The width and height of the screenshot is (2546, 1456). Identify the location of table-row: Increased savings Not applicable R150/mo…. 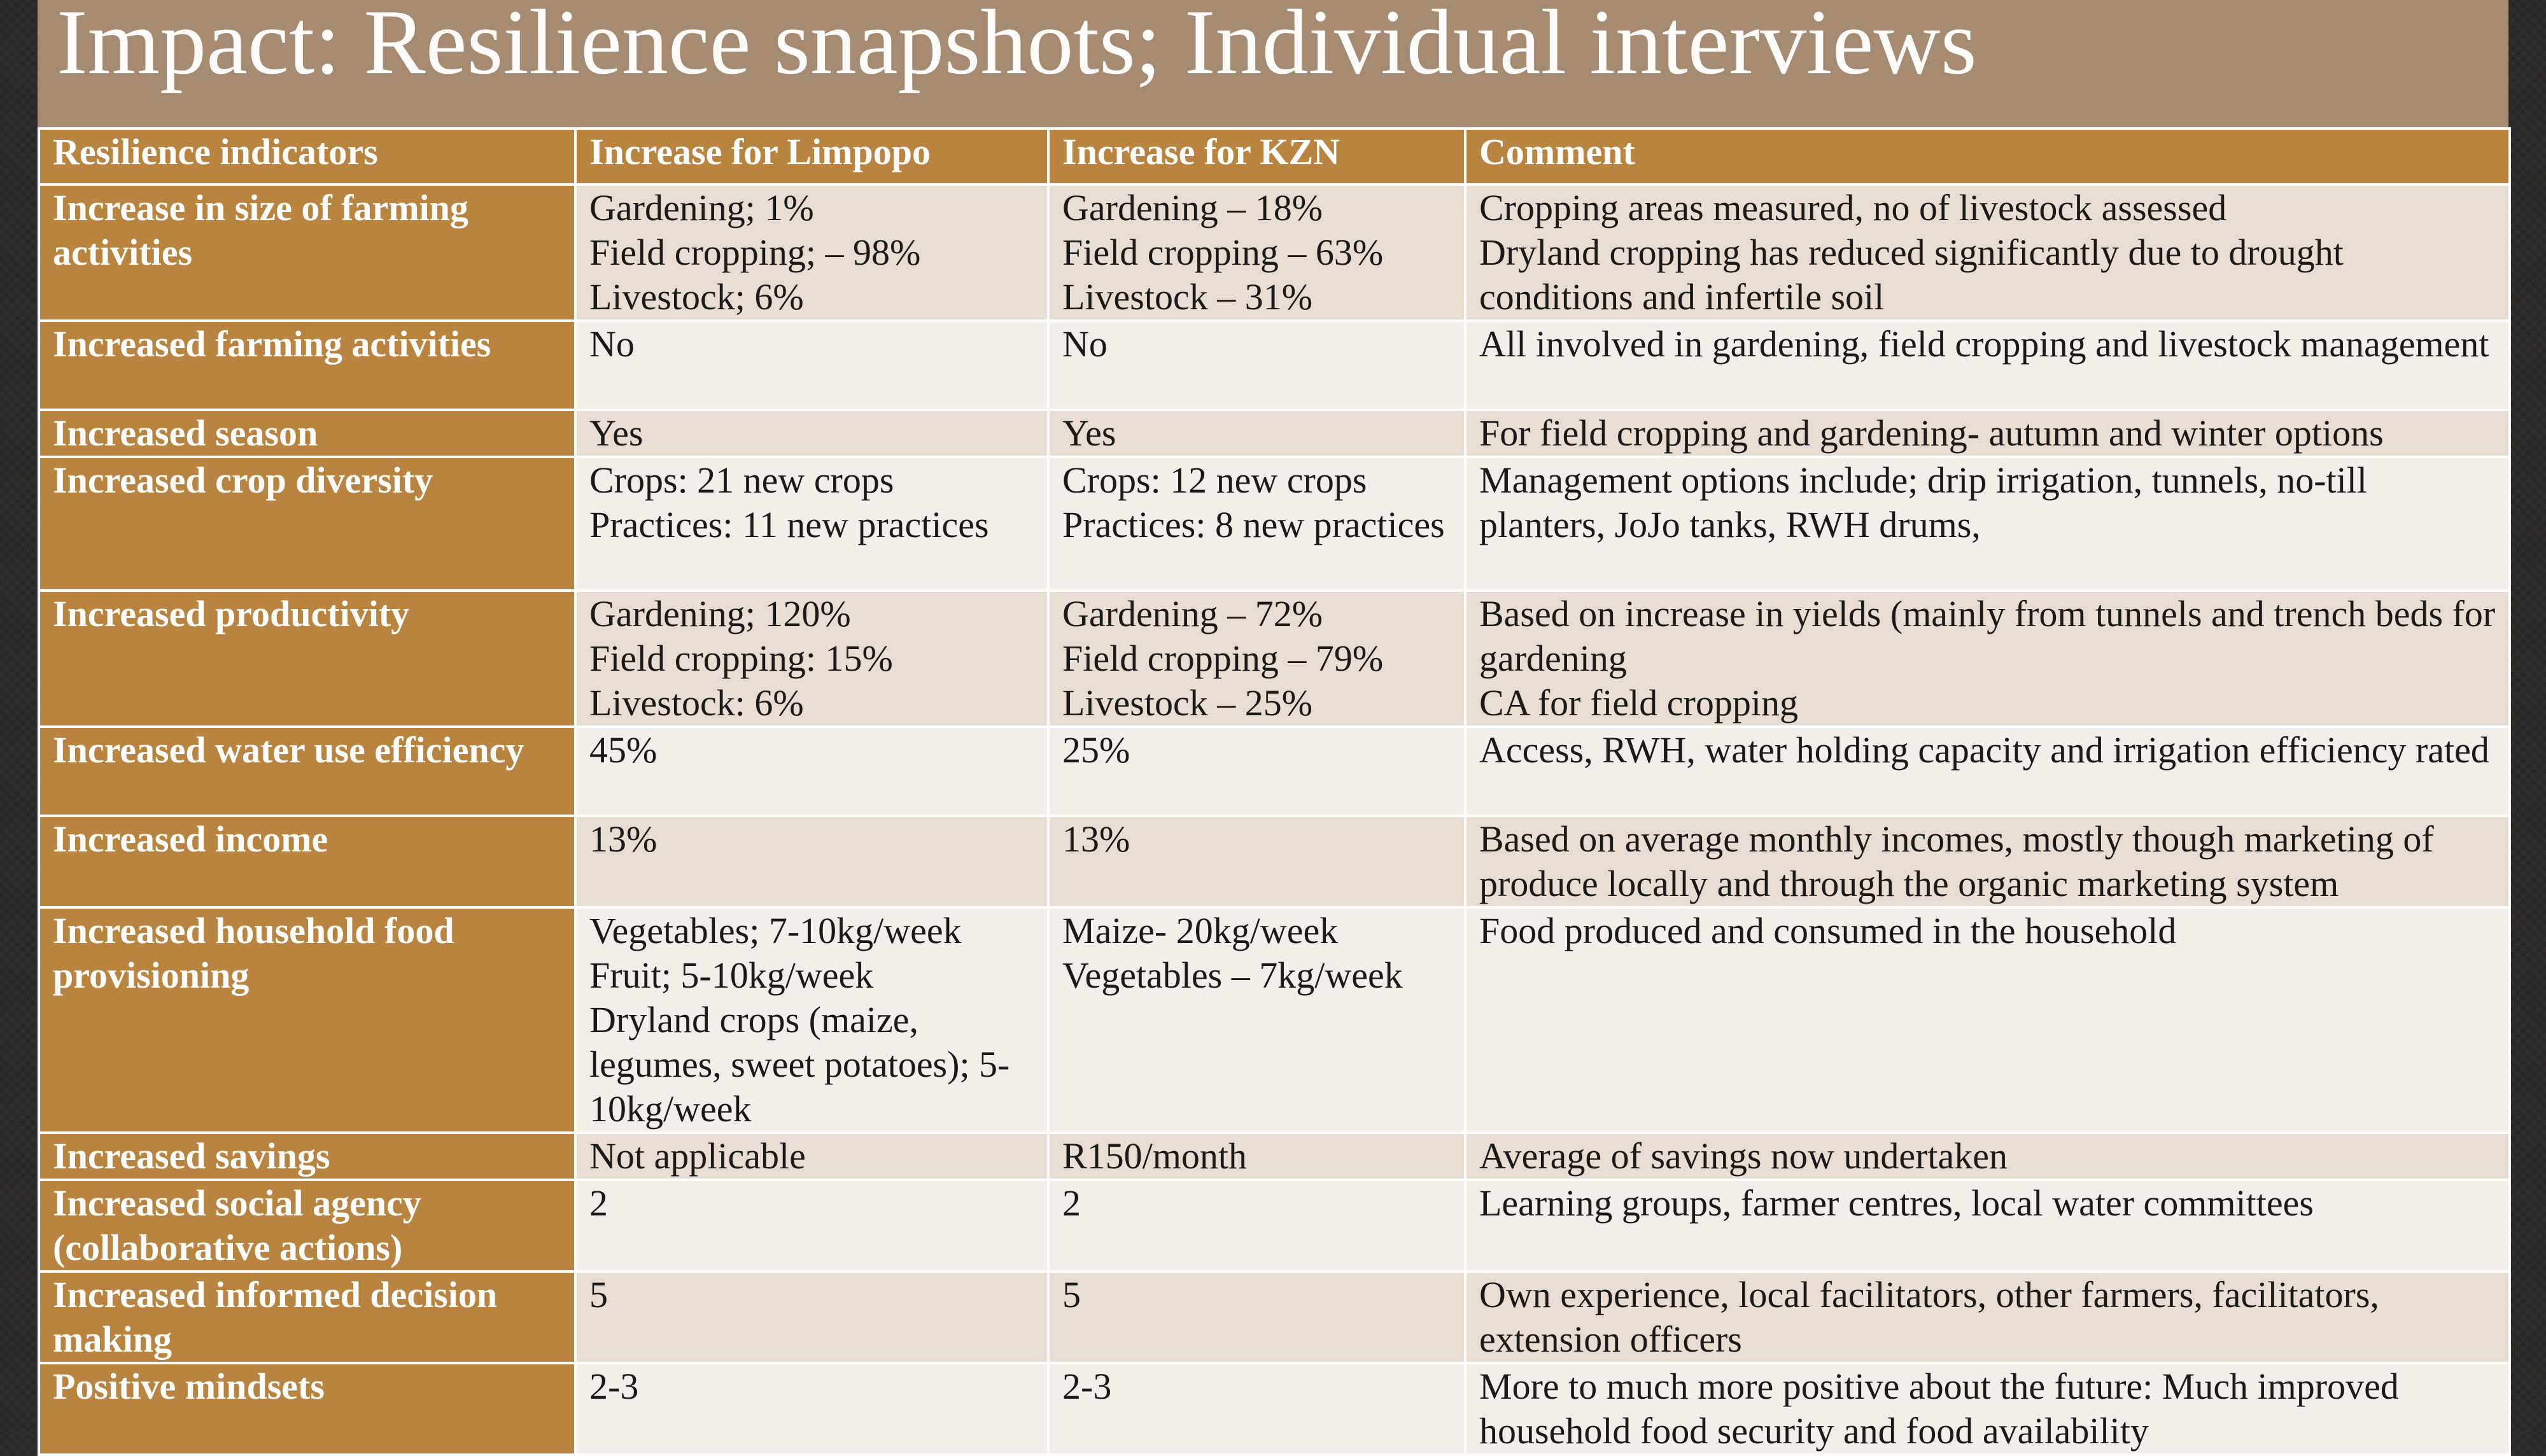
(1274, 1156).